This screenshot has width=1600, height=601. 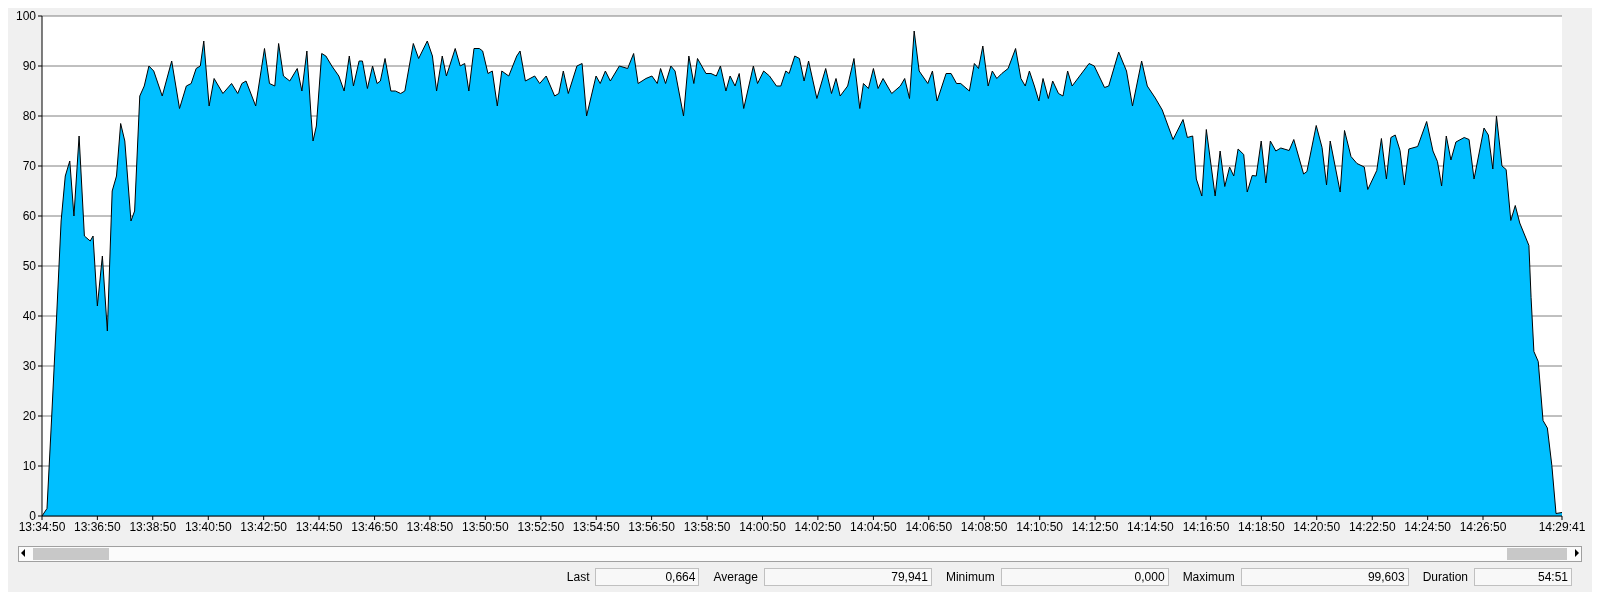 What do you see at coordinates (319, 526) in the screenshot?
I see `x-tick-label: 13:44:50` at bounding box center [319, 526].